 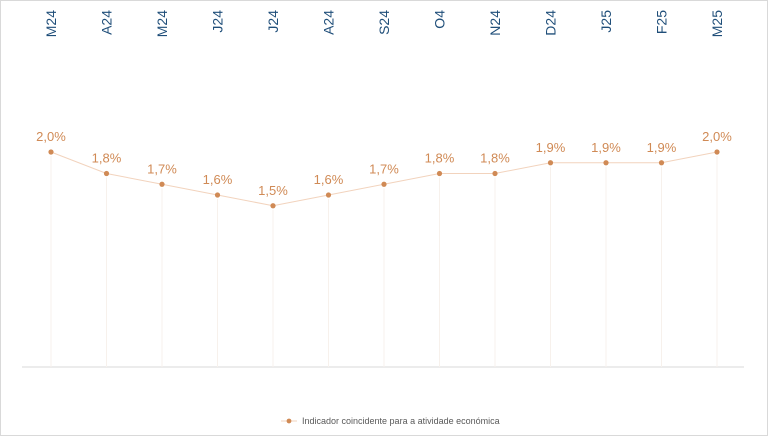 What do you see at coordinates (662, 22) in the screenshot?
I see `x-tick-label: F25` at bounding box center [662, 22].